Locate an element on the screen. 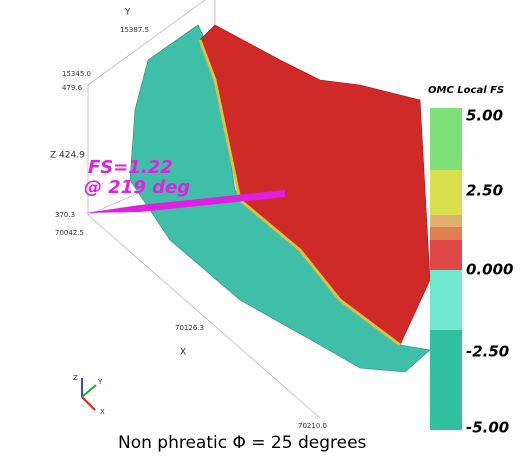  tick-label: 70042.5 is located at coordinates (69, 233).